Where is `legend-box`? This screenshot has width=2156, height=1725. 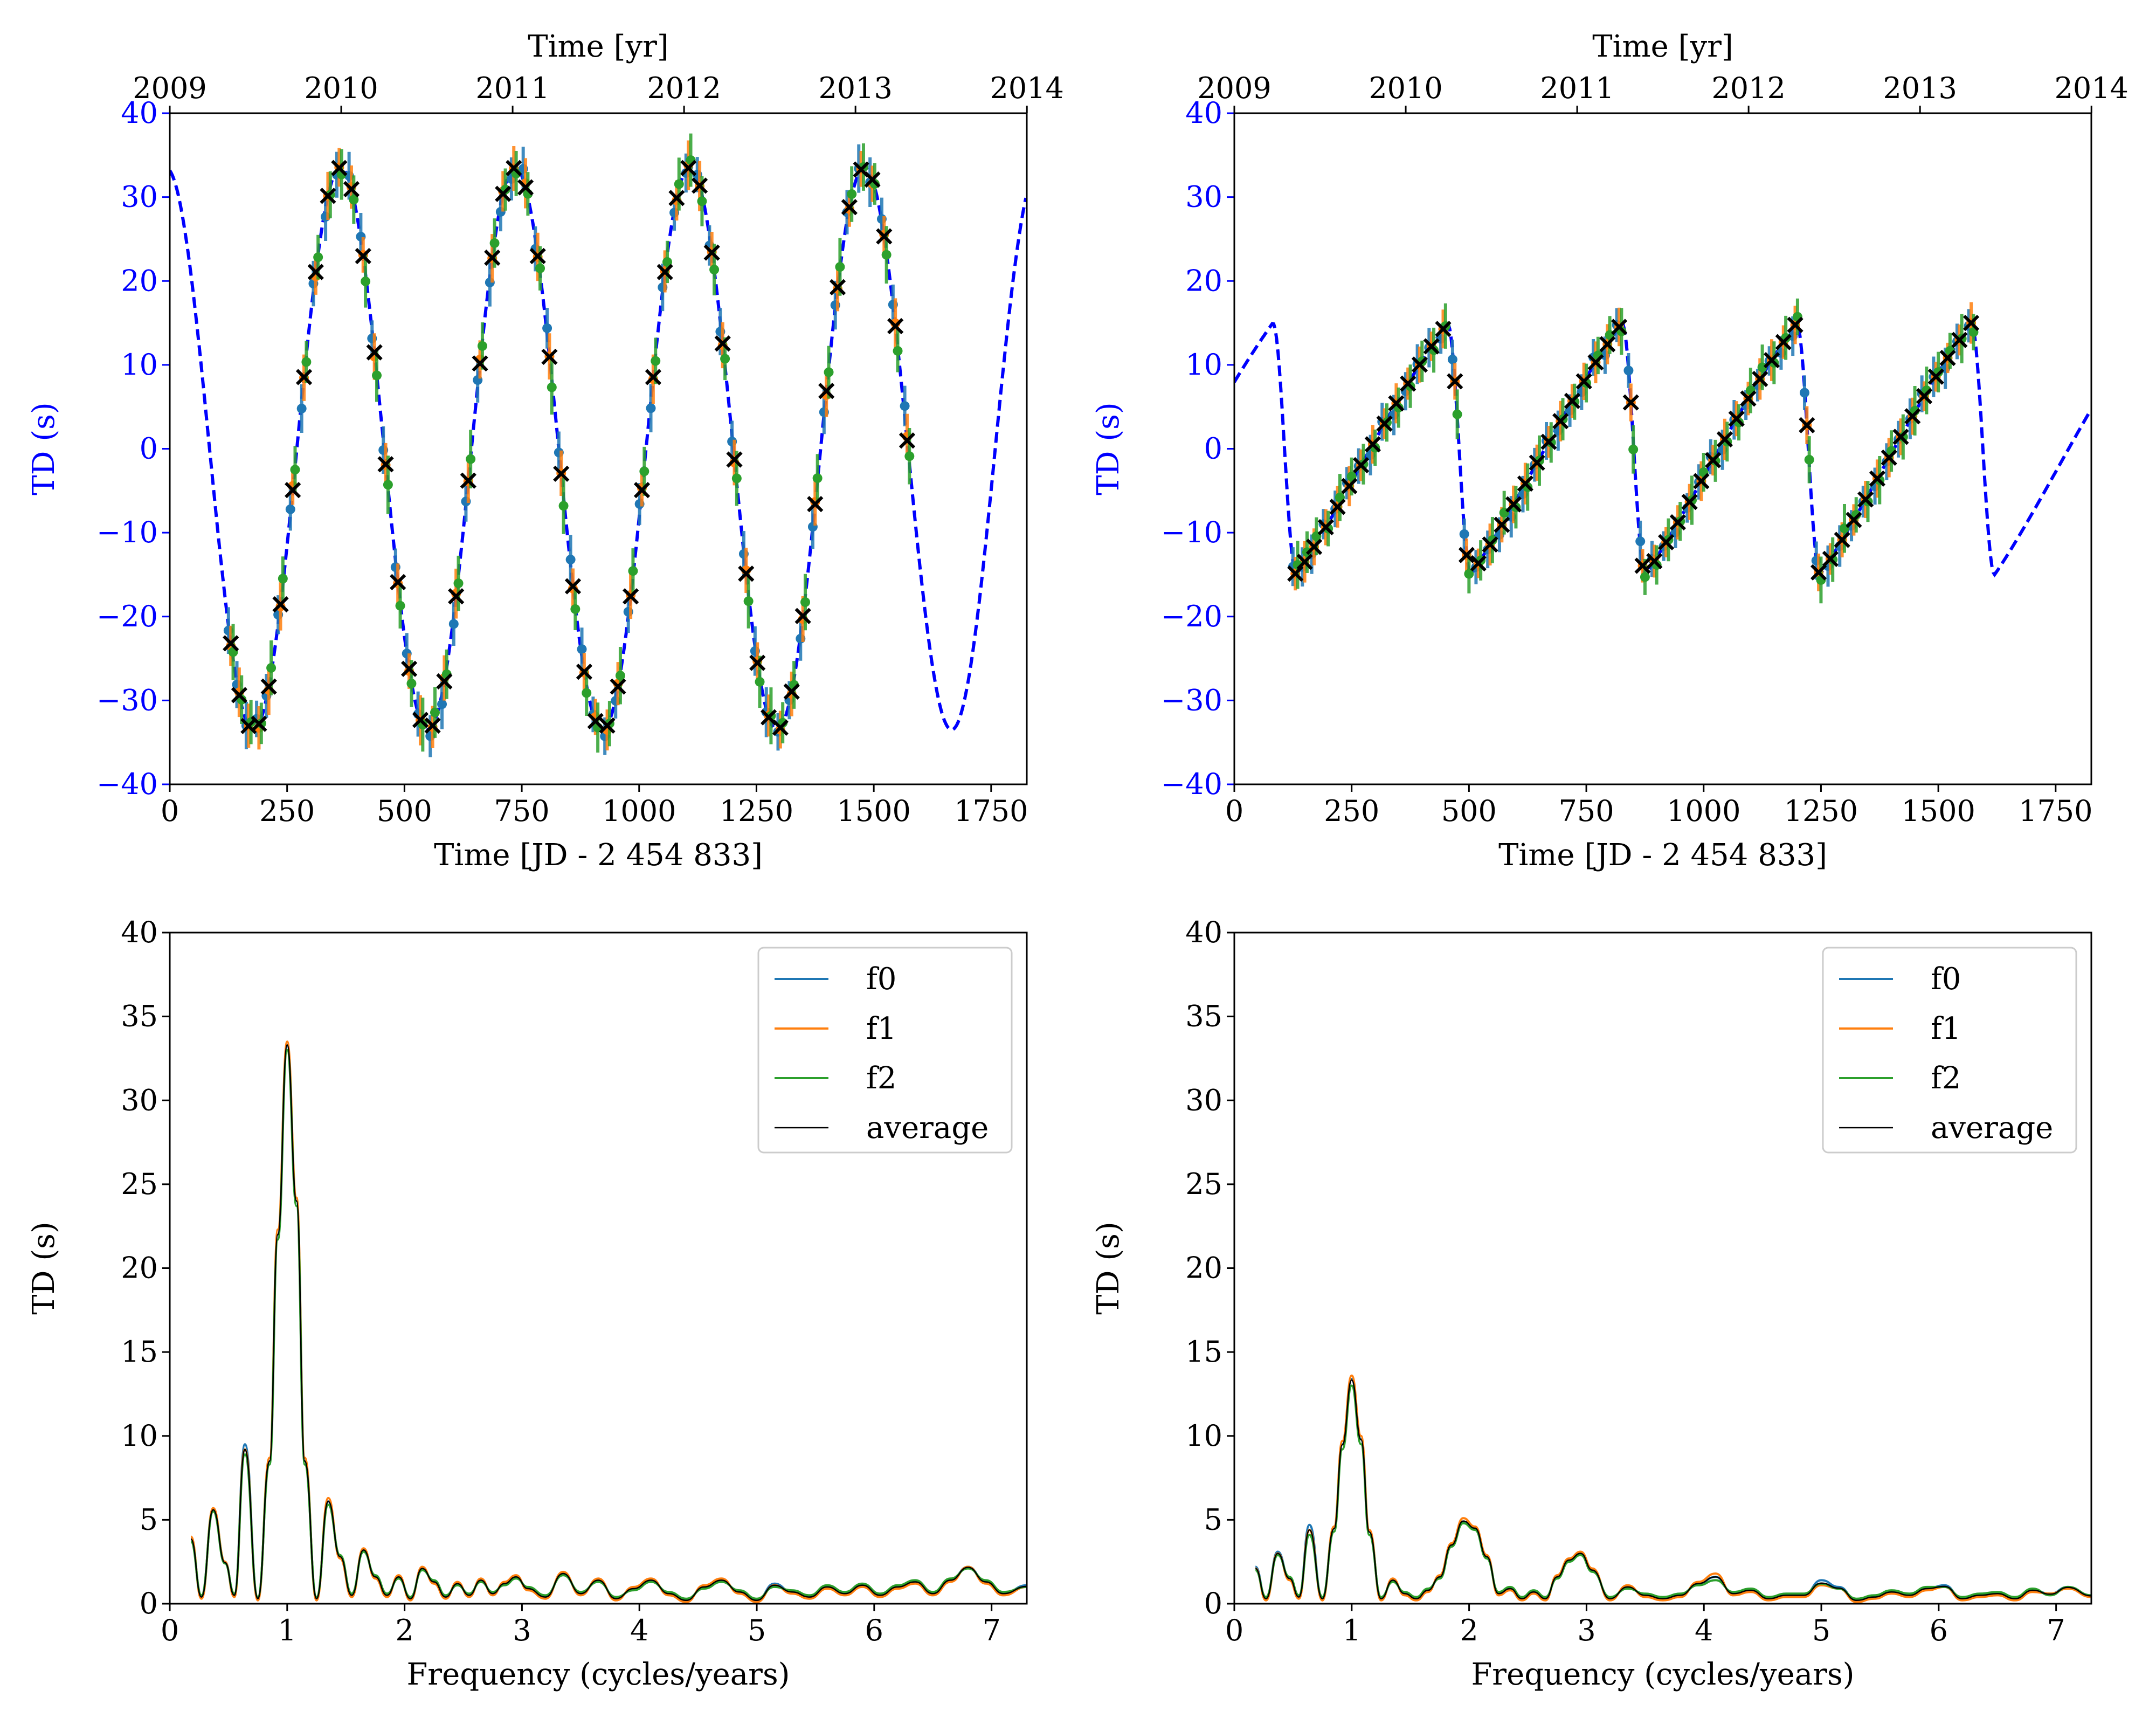
legend-box is located at coordinates (885, 1050).